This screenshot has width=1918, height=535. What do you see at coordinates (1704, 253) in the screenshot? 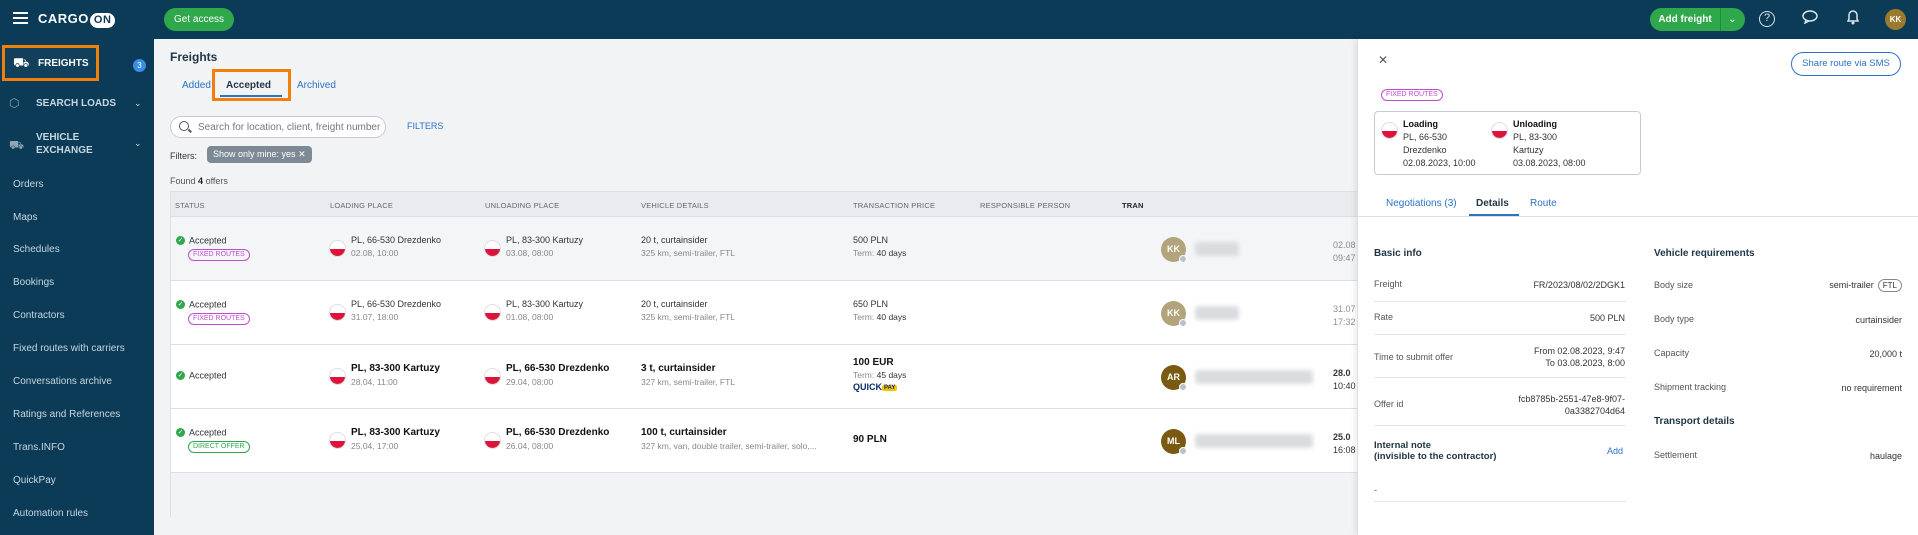
I see `vehicle-requirements-heading: Vehicle requirements` at bounding box center [1704, 253].